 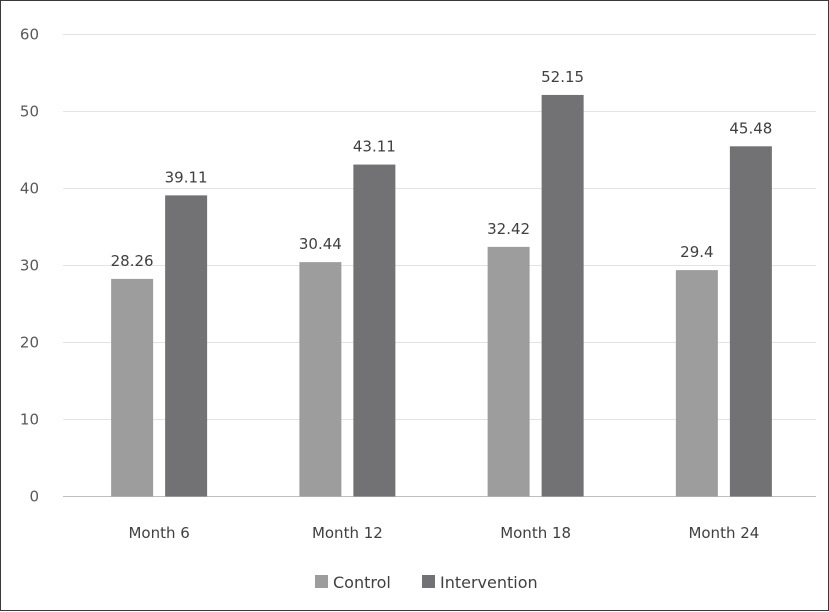 What do you see at coordinates (186, 177) in the screenshot?
I see `data-label: 39.11` at bounding box center [186, 177].